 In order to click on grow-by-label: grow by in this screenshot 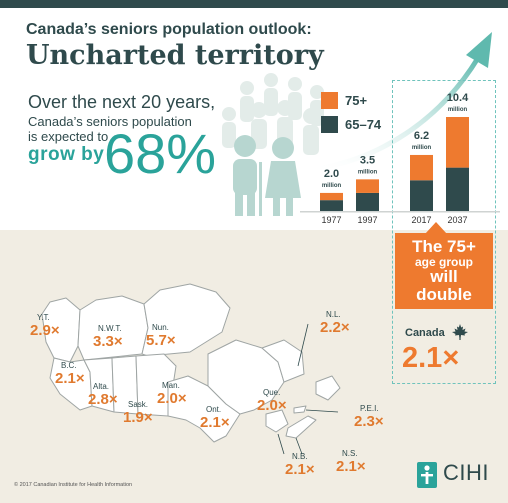, I will do `click(66, 154)`.